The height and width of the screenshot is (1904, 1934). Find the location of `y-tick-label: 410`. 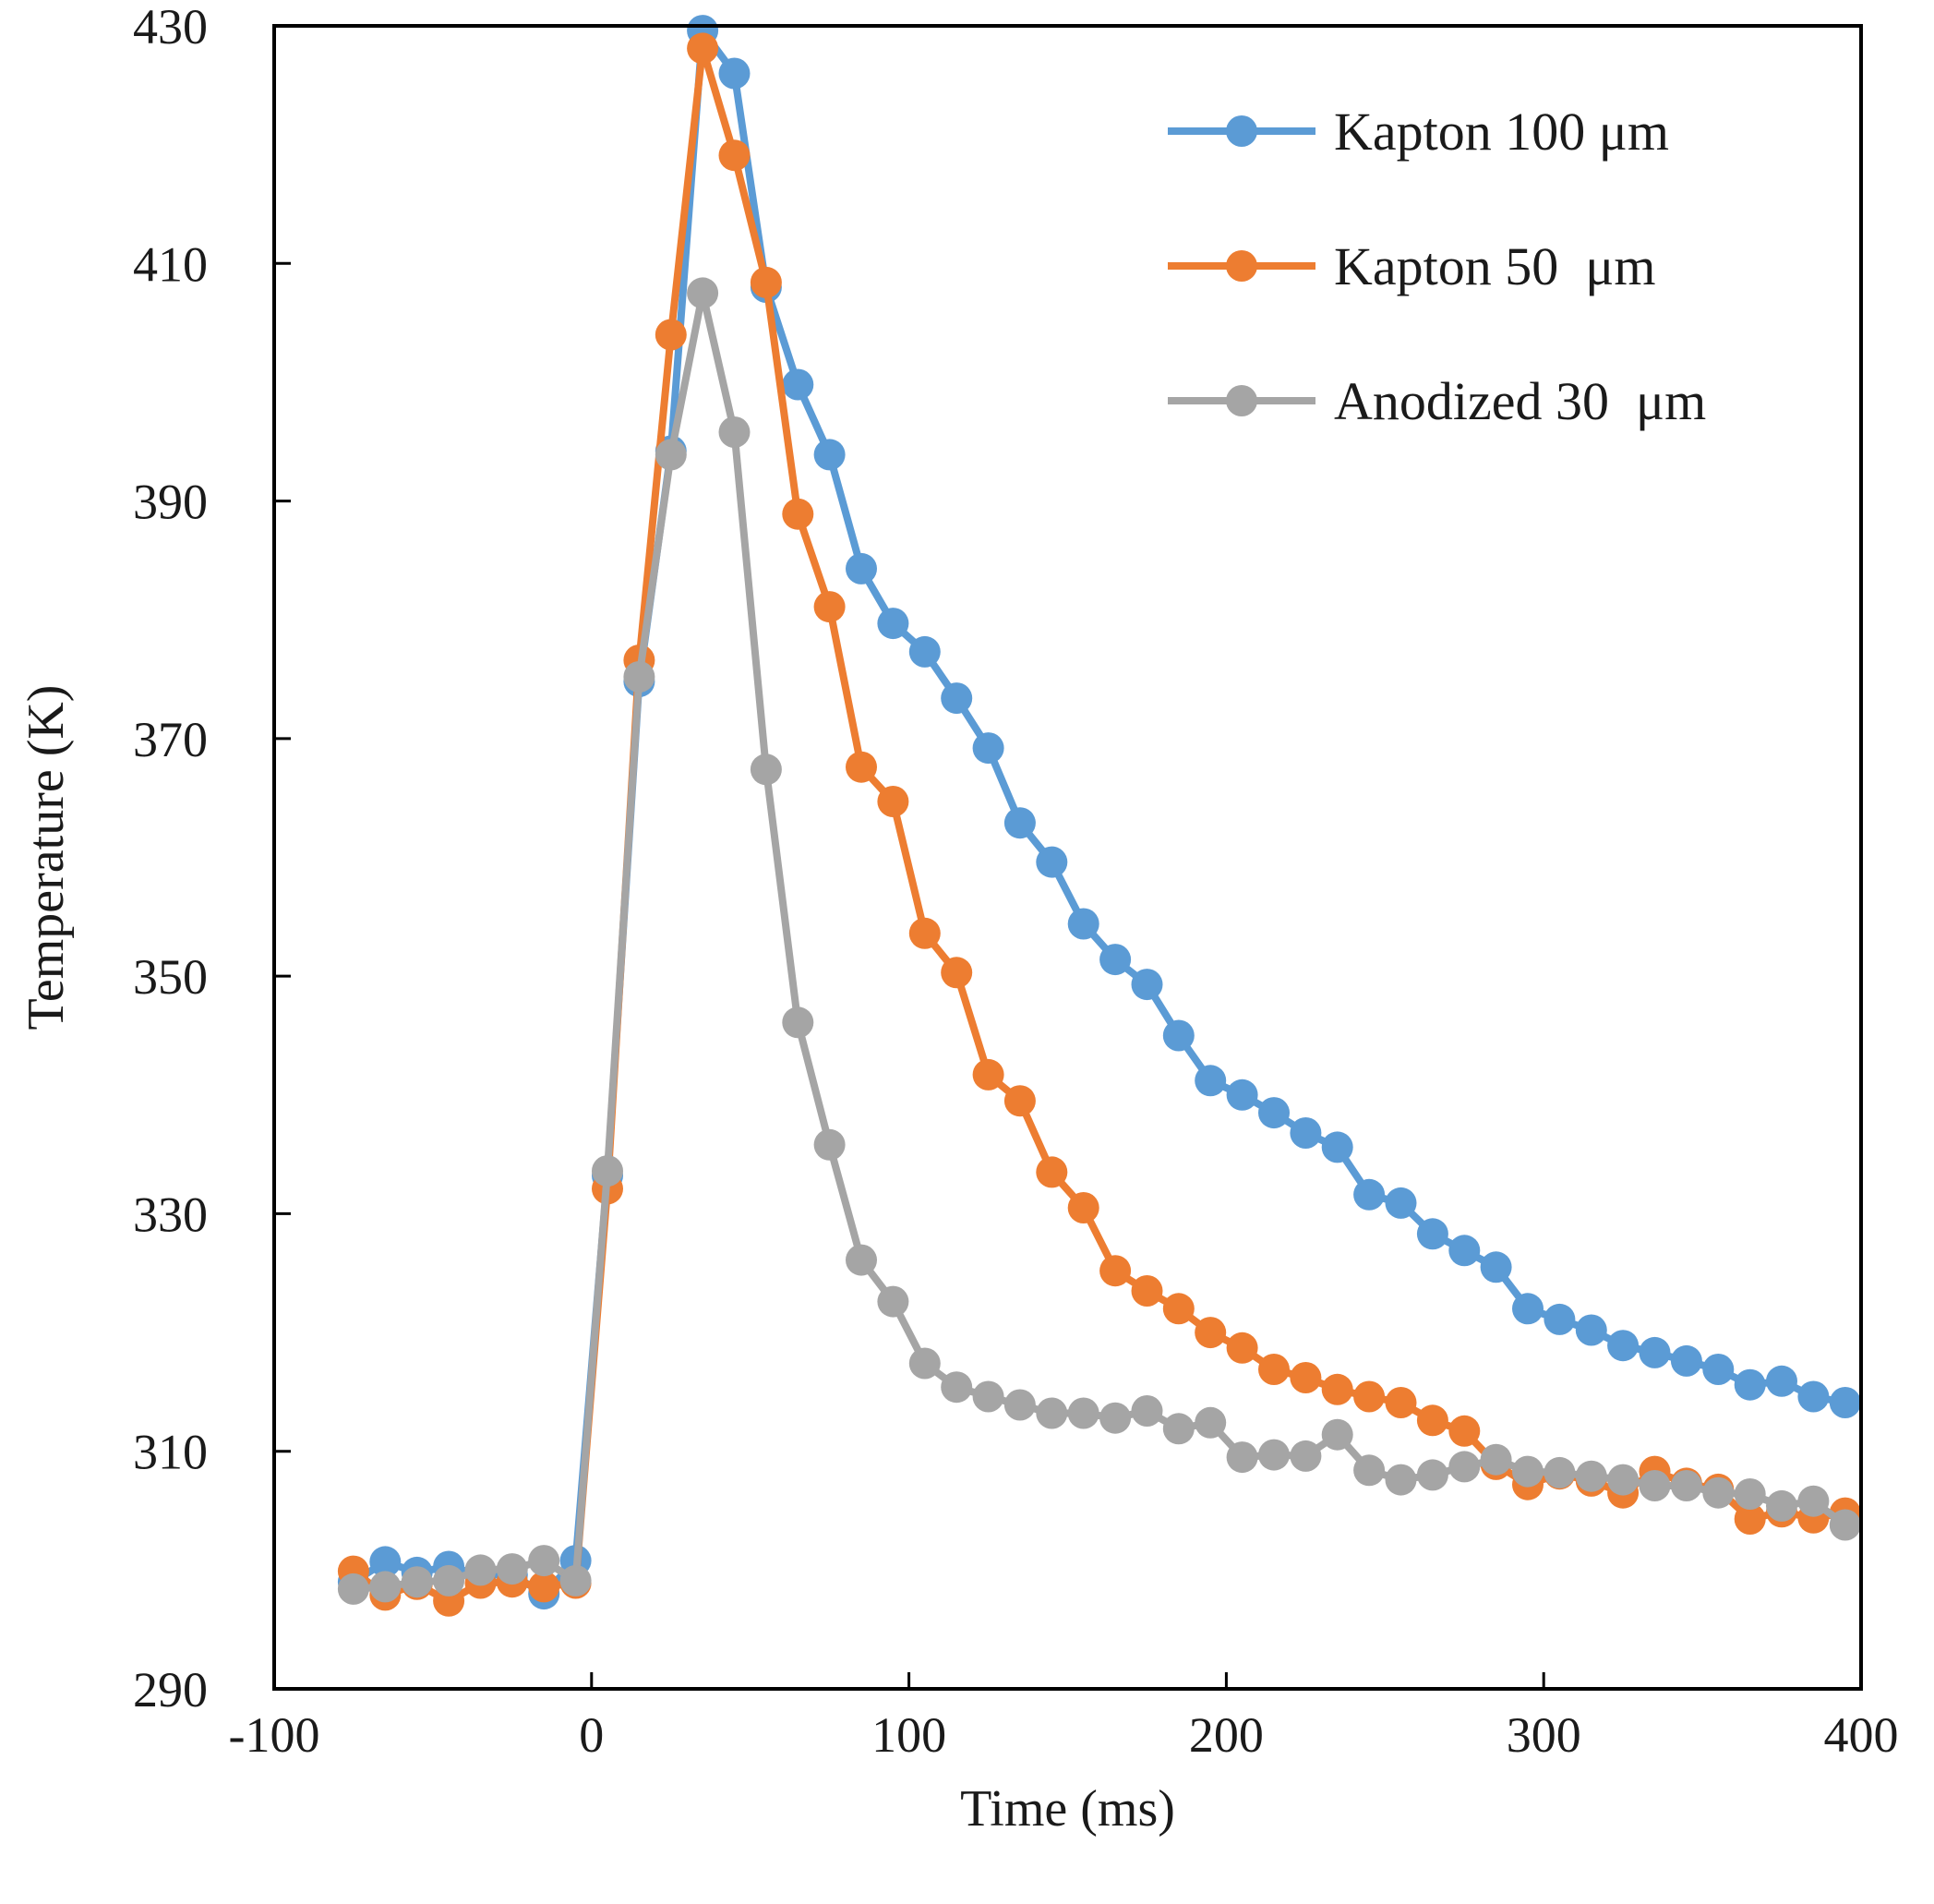

y-tick-label: 410 is located at coordinates (171, 264).